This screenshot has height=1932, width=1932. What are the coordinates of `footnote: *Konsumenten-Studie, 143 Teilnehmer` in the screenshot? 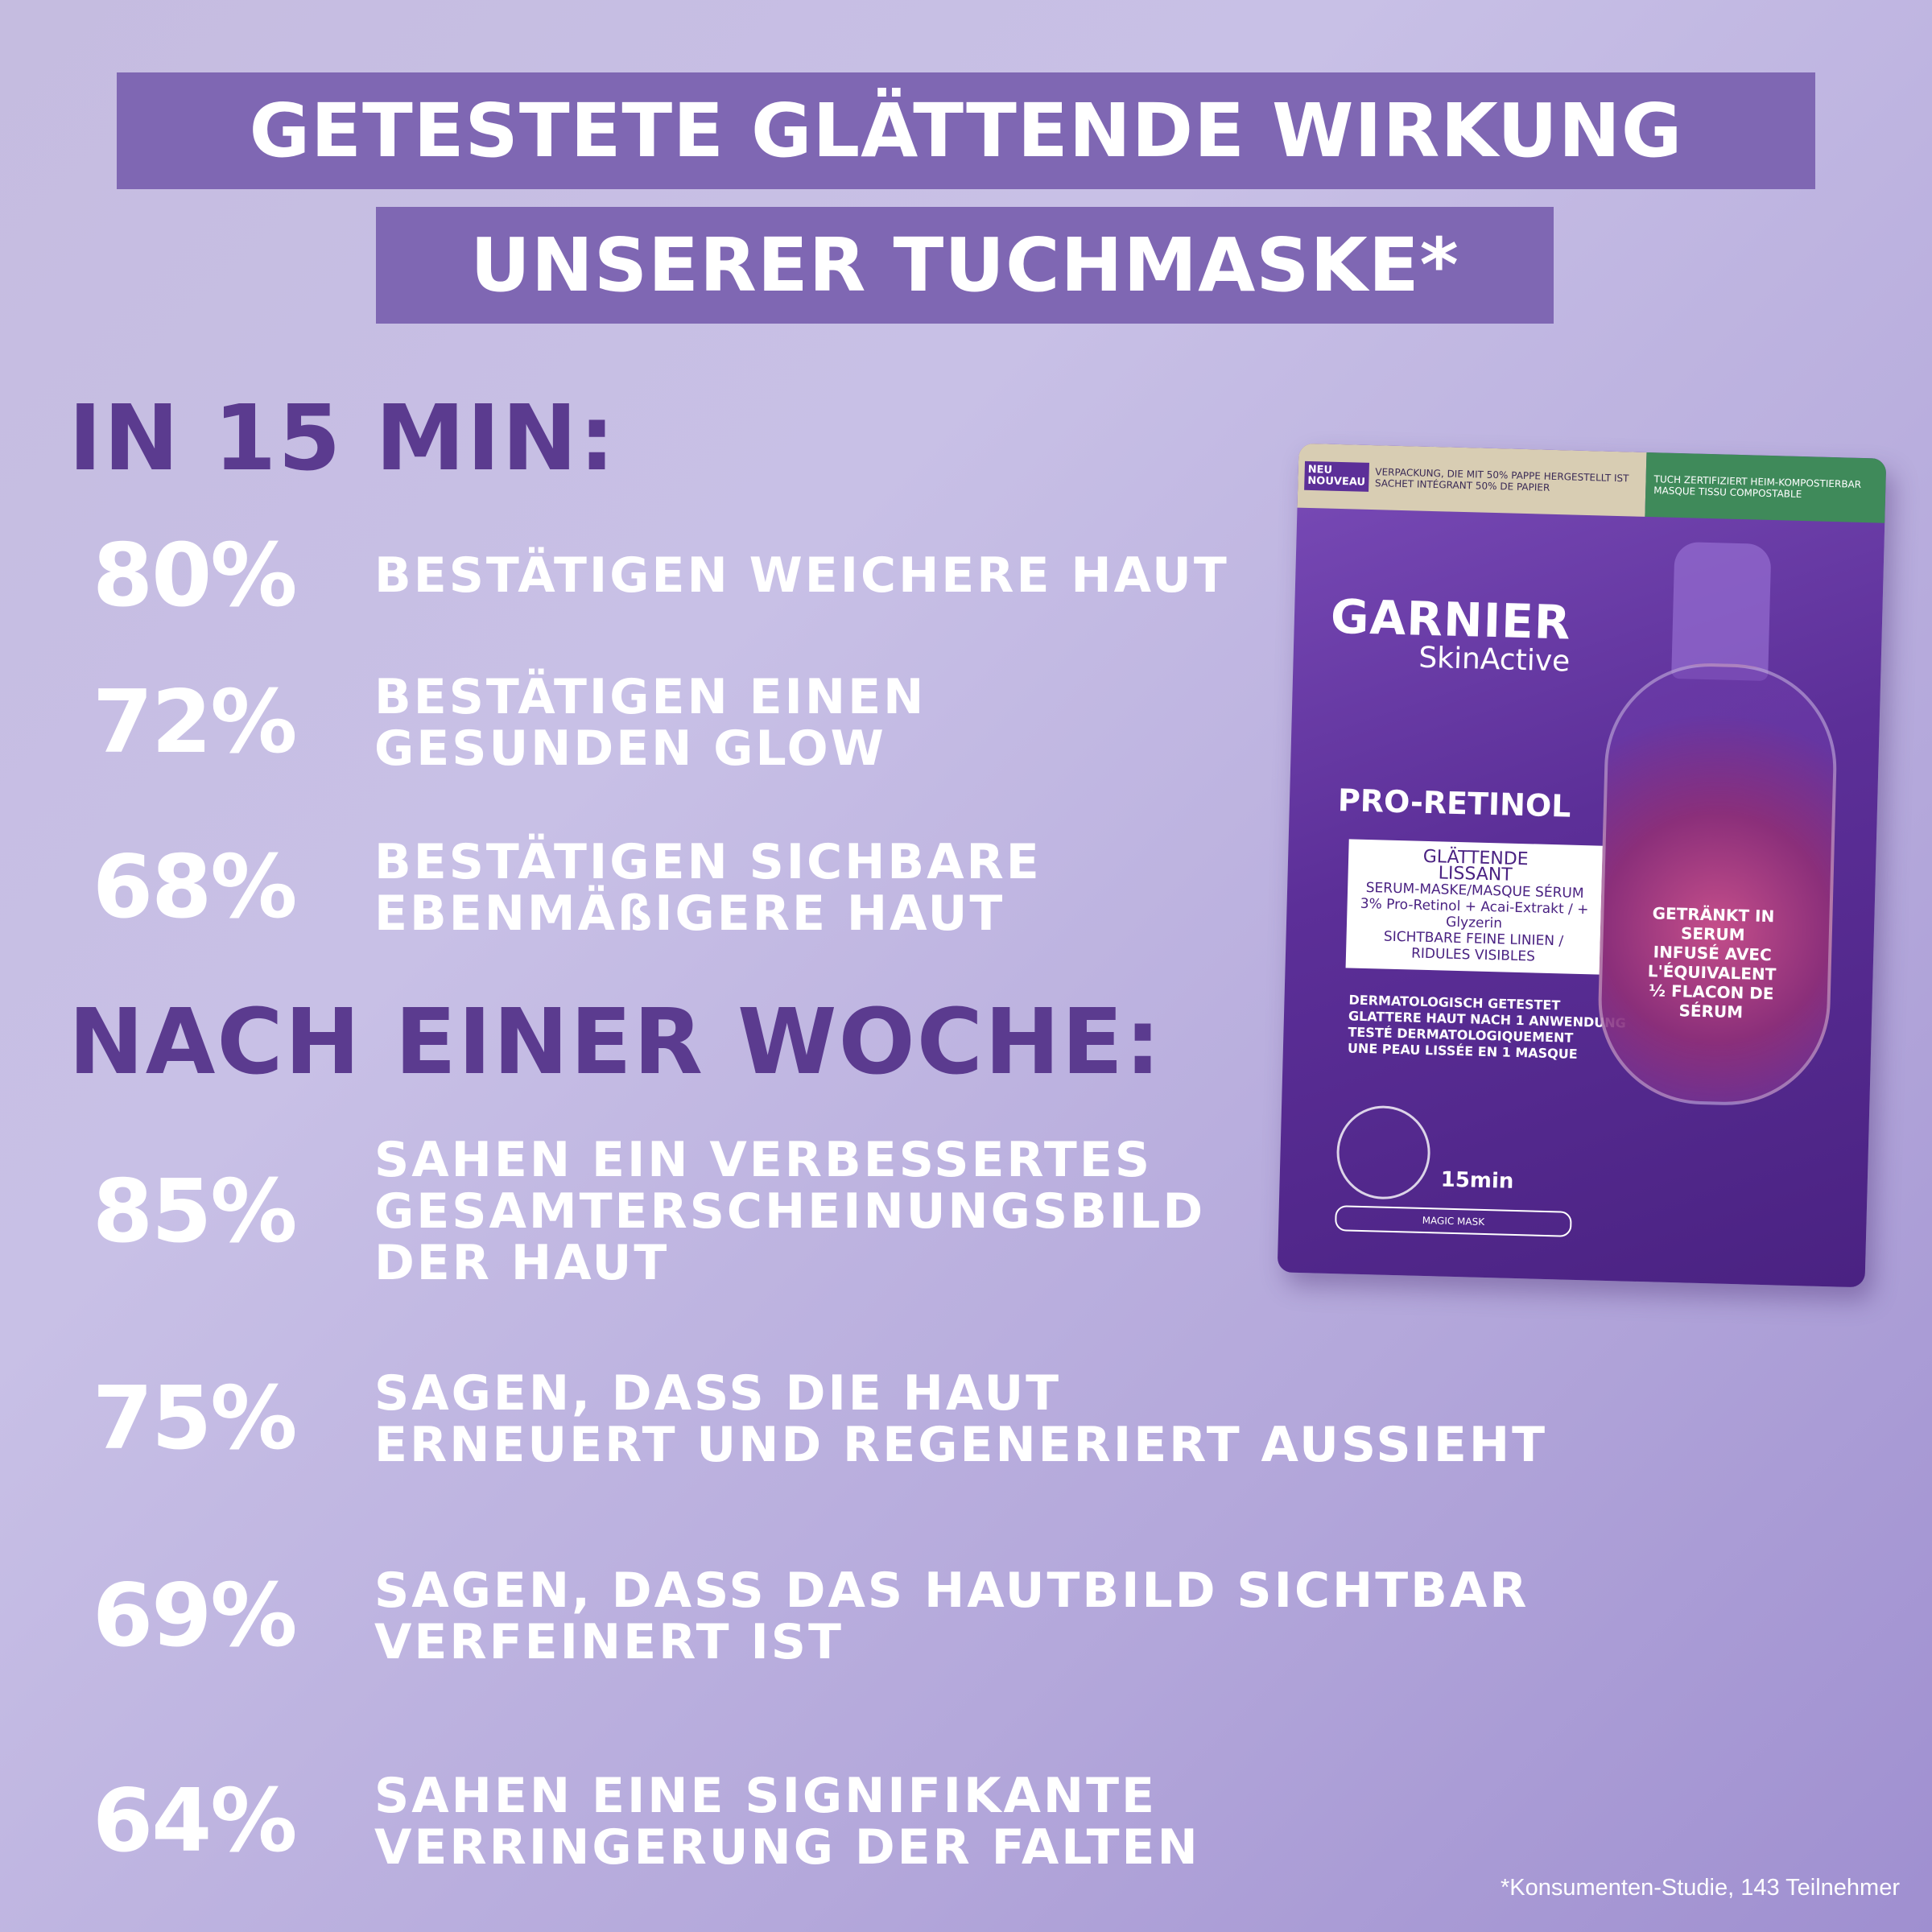 It's located at (1700, 1888).